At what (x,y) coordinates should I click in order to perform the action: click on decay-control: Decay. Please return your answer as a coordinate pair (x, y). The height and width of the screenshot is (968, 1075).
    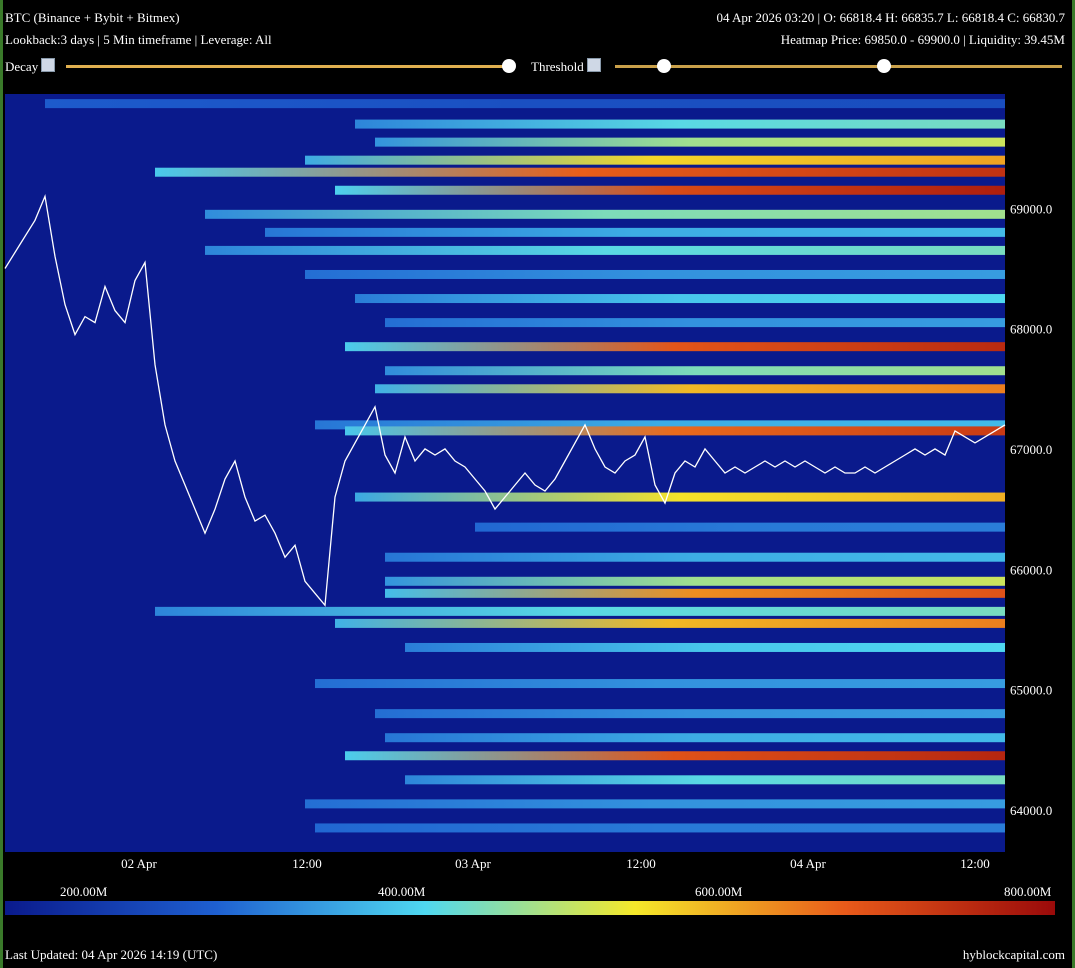
    Looking at the image, I should click on (30, 66).